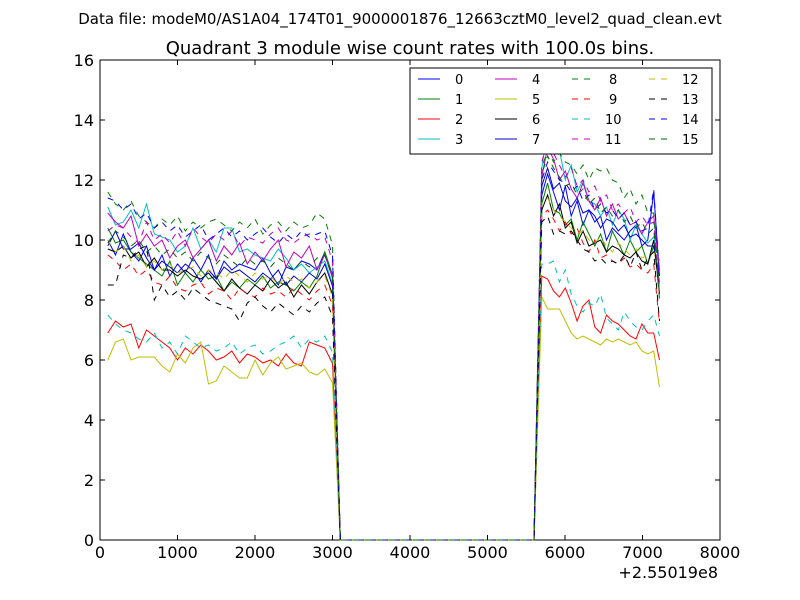 This screenshot has width=800, height=600. Describe the element at coordinates (410, 552) in the screenshot. I see `x-tick-label: 4000` at that location.